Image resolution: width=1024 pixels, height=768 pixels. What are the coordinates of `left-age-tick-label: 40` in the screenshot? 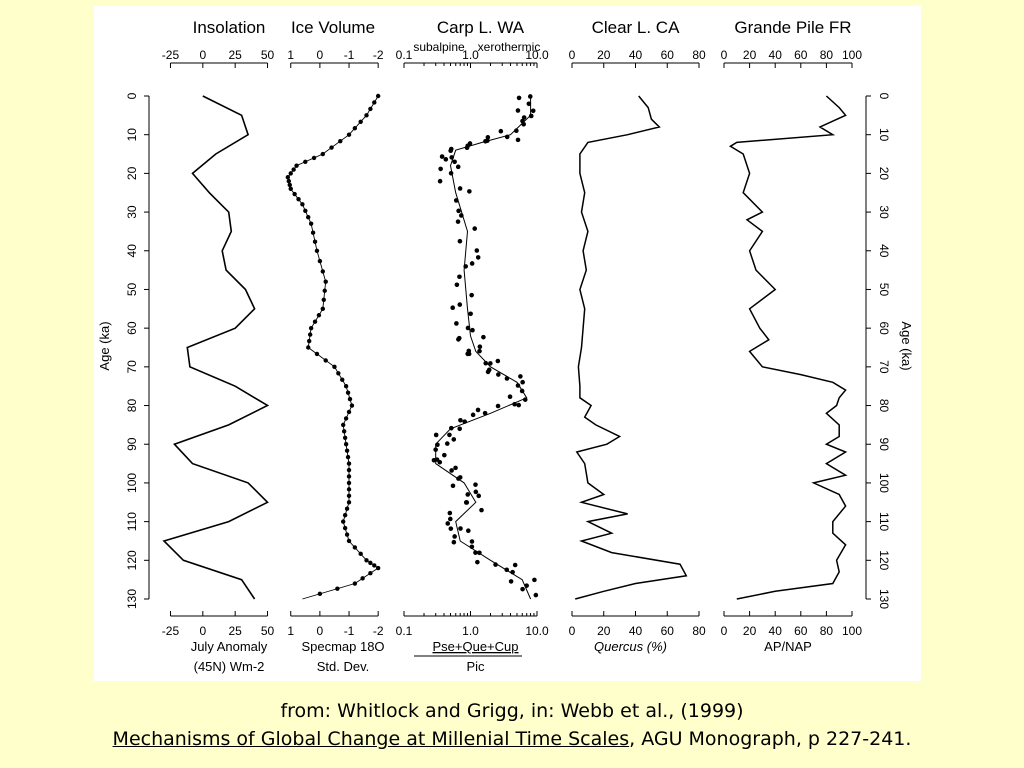 It's located at (132, 251).